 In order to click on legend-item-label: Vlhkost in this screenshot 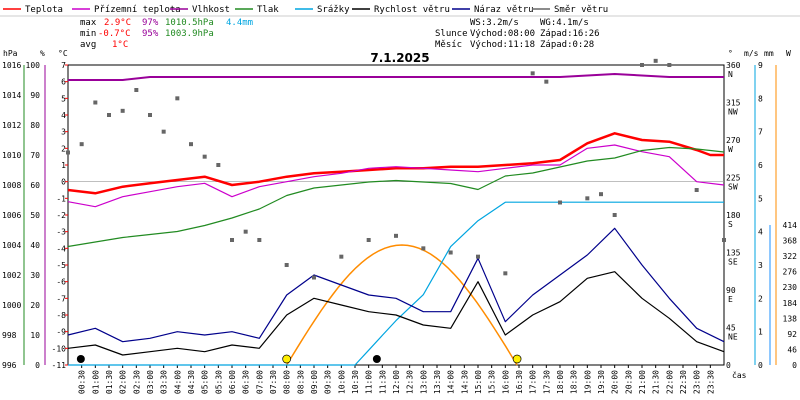, I will do `click(211, 10)`.